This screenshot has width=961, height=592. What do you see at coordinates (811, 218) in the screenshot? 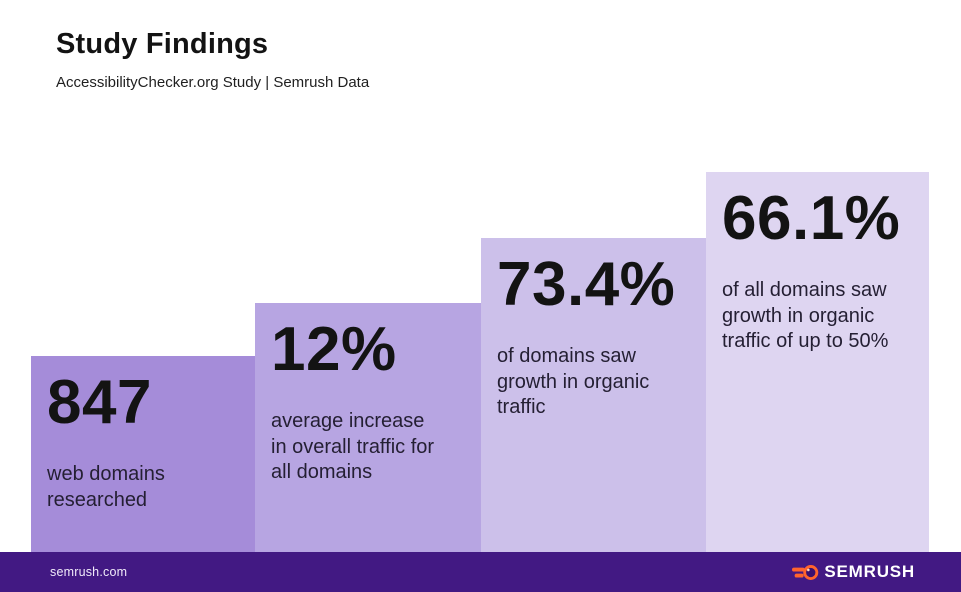
I see `stat-value: 66.1%` at bounding box center [811, 218].